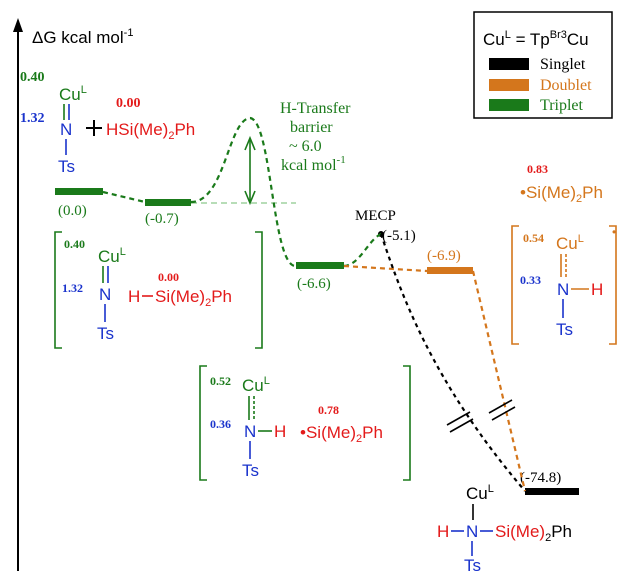 This screenshot has width=628, height=571. What do you see at coordinates (444, 256) in the screenshot?
I see `value-doublet: (-6.9)` at bounding box center [444, 256].